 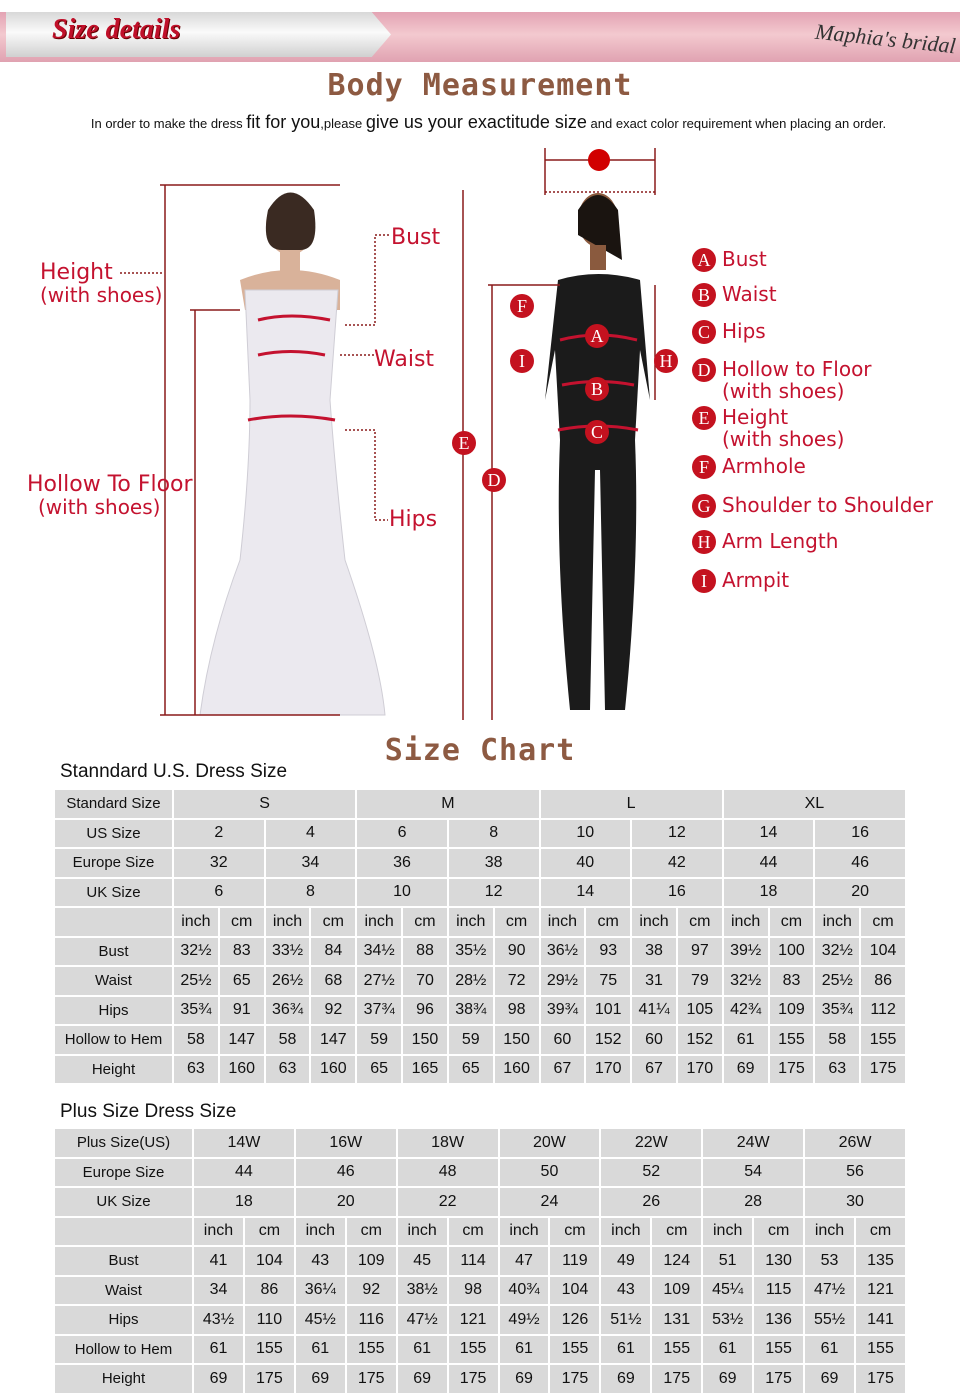 What do you see at coordinates (333, 1040) in the screenshot?
I see `table-cell: 147` at bounding box center [333, 1040].